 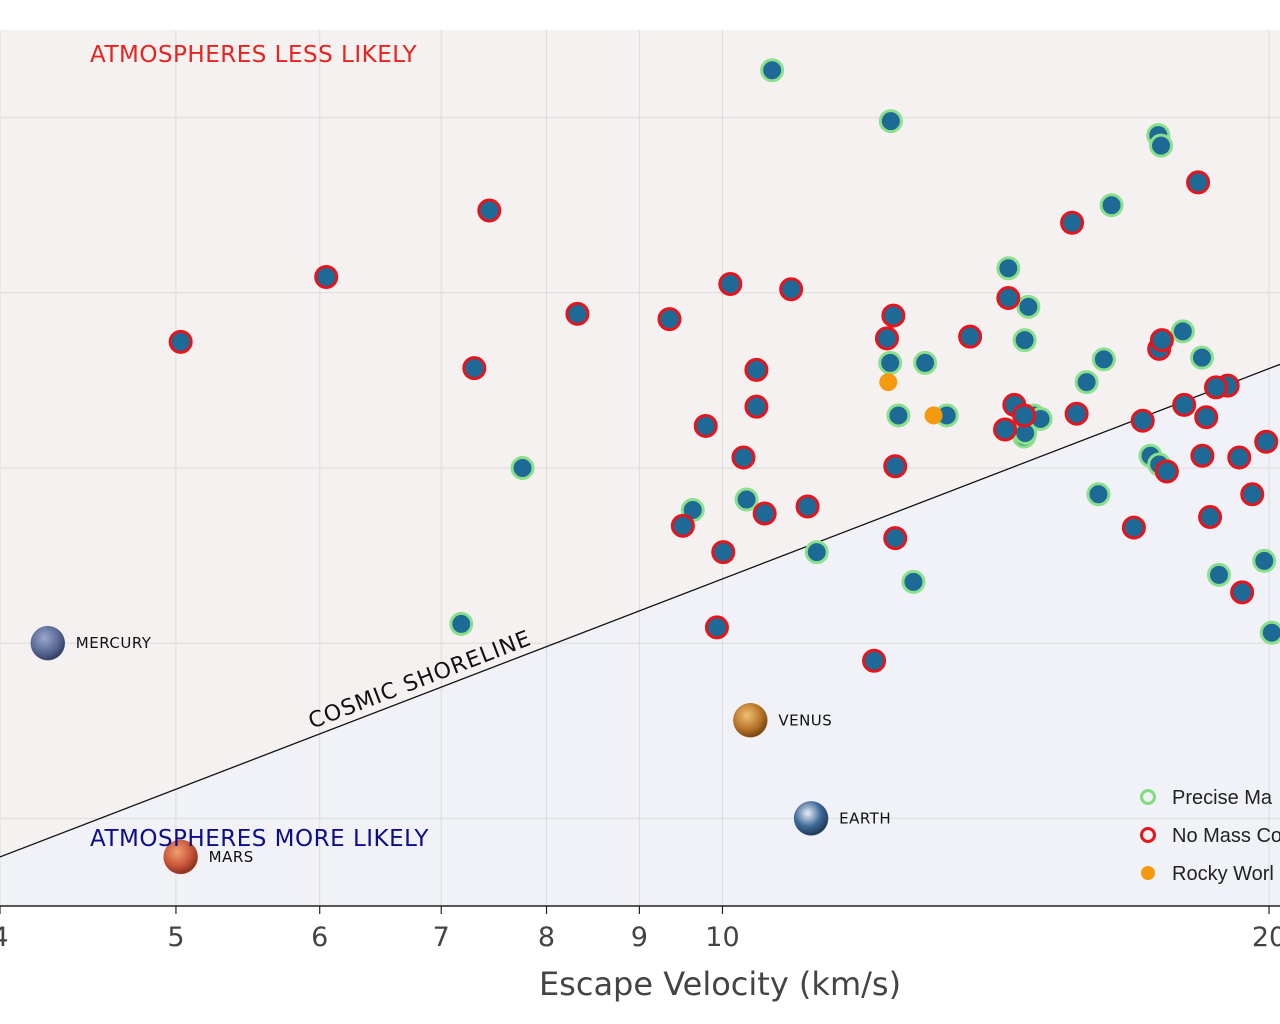 I want to click on x-tick-label: 4, so click(x=4, y=937).